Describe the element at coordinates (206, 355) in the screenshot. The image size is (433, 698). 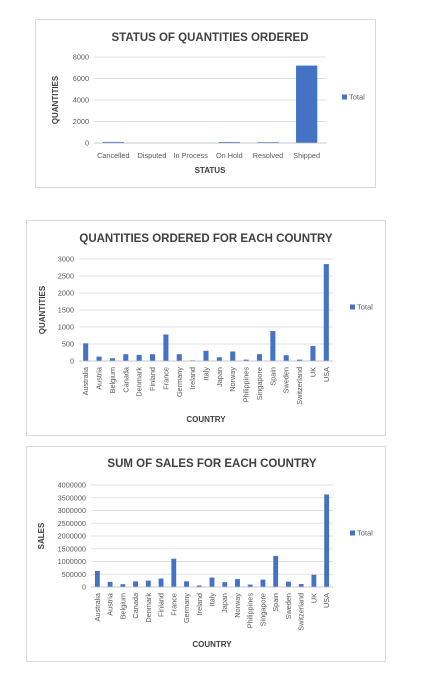
I see `bar-italy` at that location.